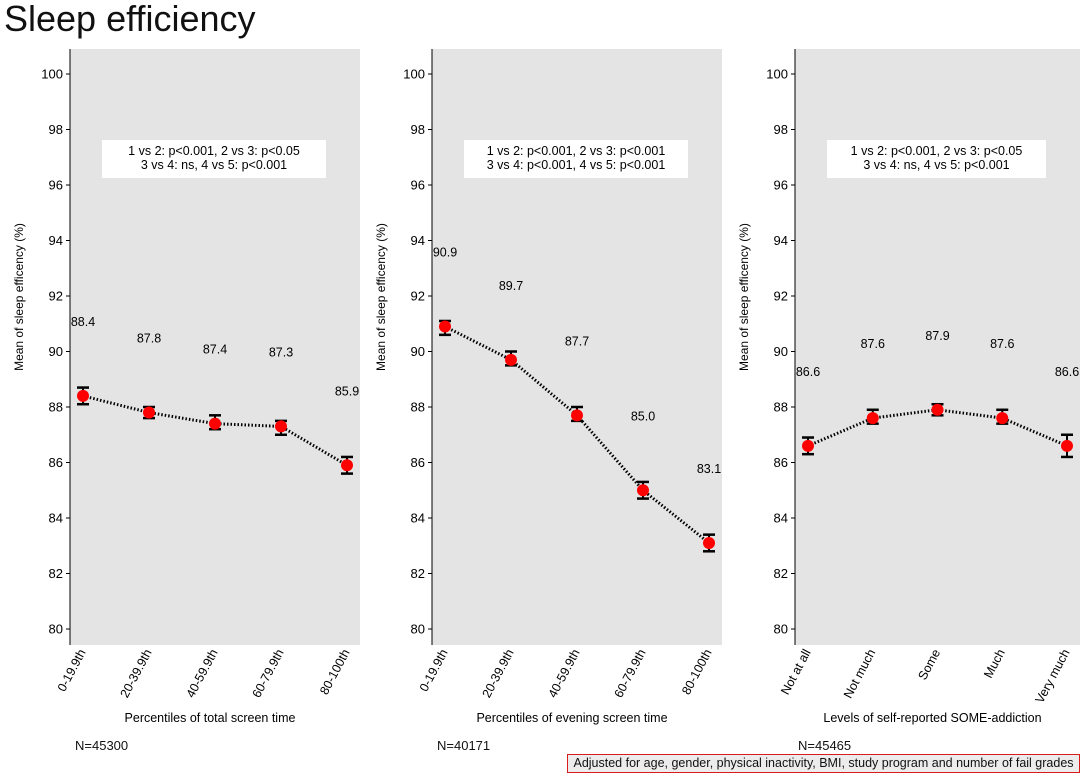 Image resolution: width=1084 pixels, height=778 pixels. Describe the element at coordinates (130, 19) in the screenshot. I see `chart-main-title: Sleep efficiency` at that location.